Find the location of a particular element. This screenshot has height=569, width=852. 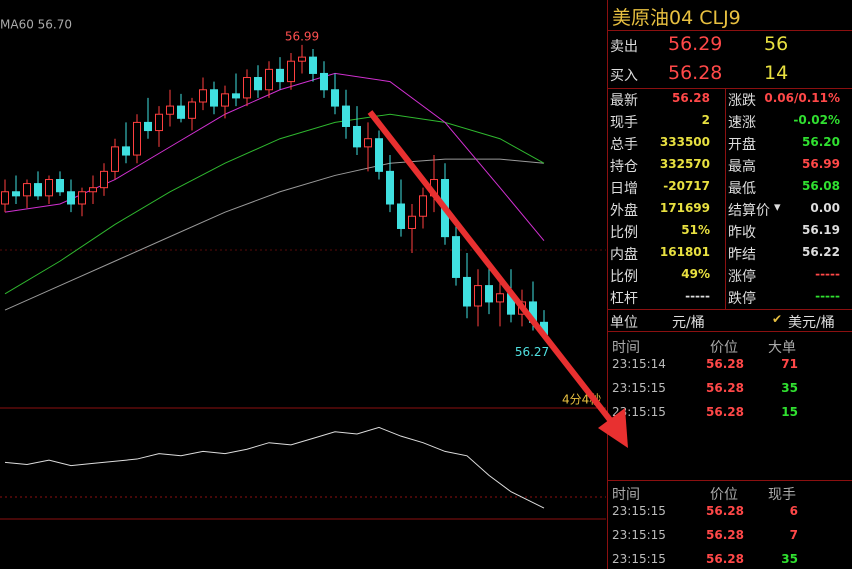

time: 23:15:14 is located at coordinates (639, 364).